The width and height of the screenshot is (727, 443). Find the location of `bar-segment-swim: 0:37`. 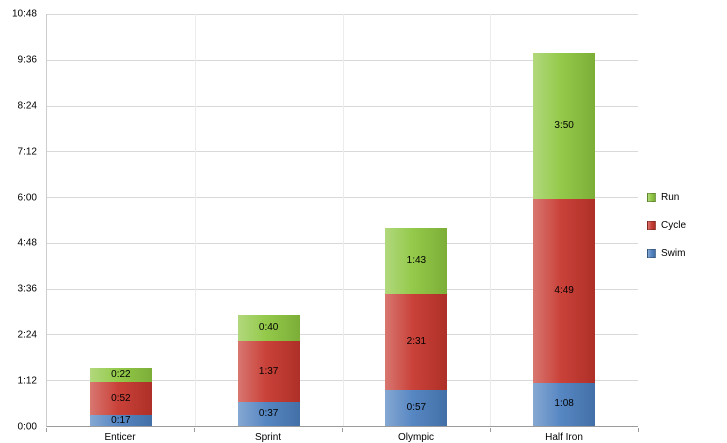

bar-segment-swim: 0:37 is located at coordinates (268, 414).